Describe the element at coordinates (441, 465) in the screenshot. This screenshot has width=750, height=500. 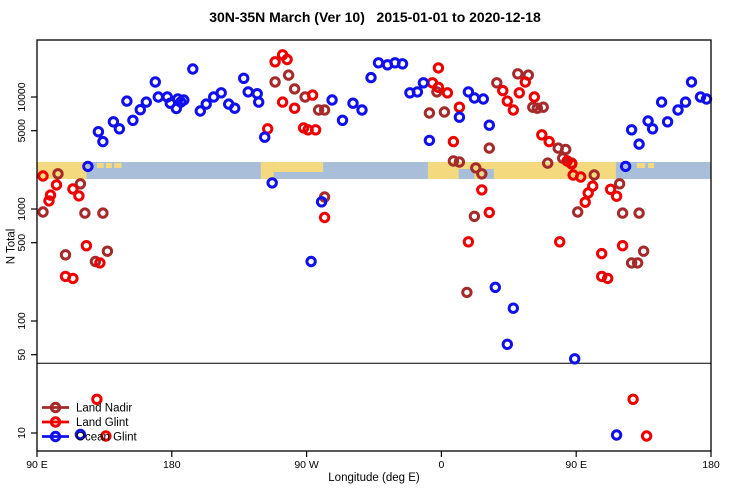
I see `x-tick-label: 0` at that location.